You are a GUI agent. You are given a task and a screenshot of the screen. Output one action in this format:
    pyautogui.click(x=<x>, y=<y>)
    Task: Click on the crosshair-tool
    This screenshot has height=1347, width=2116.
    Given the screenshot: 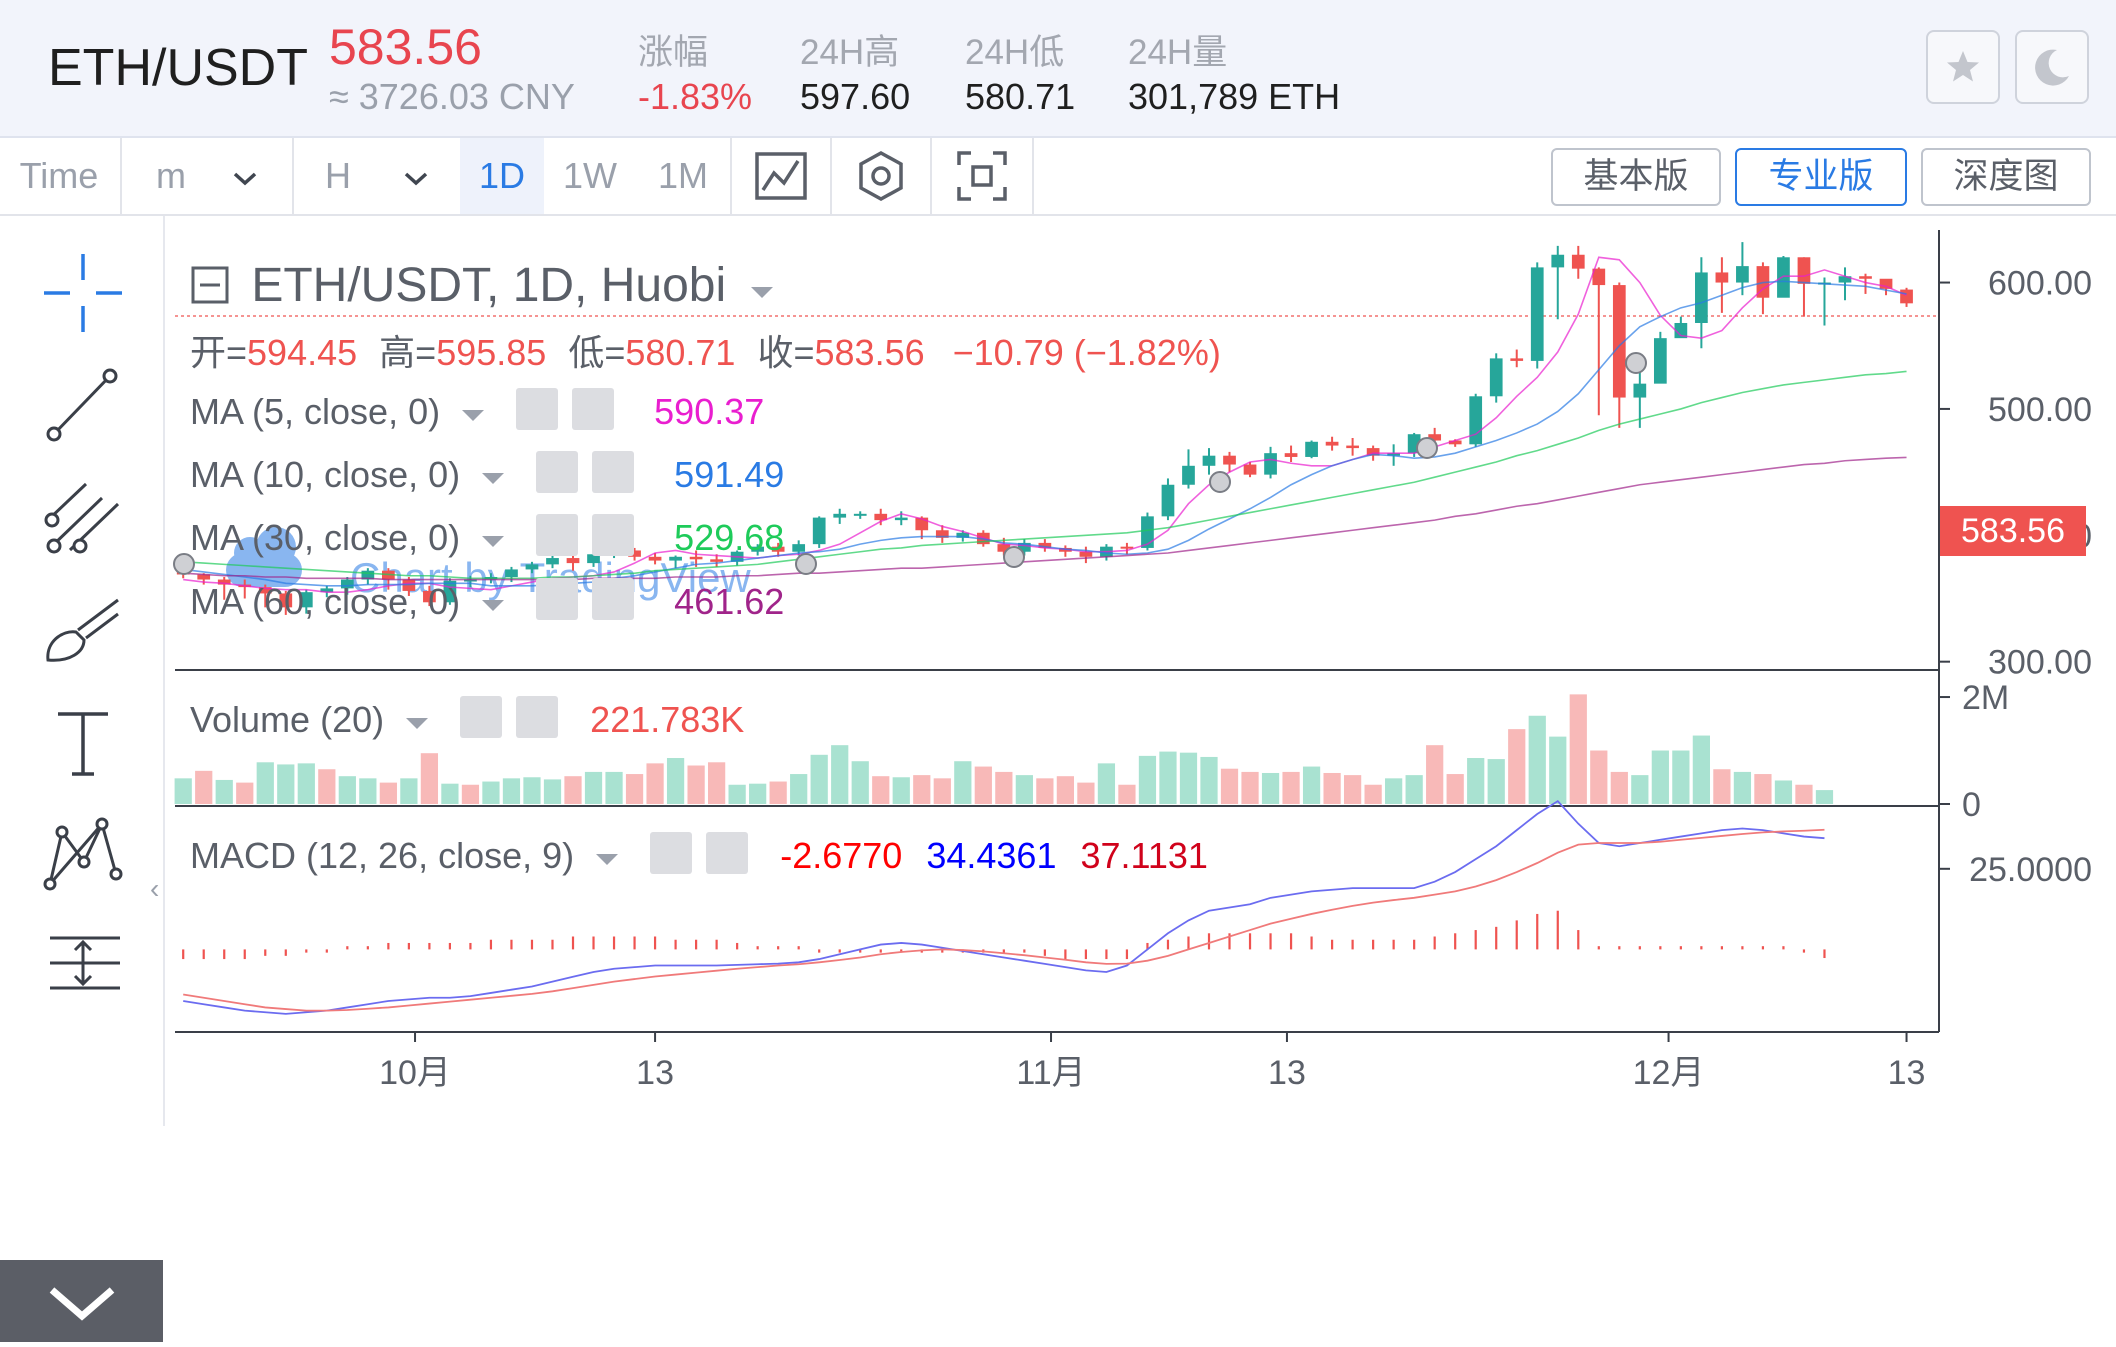 What is the action you would take?
    pyautogui.click(x=83, y=293)
    